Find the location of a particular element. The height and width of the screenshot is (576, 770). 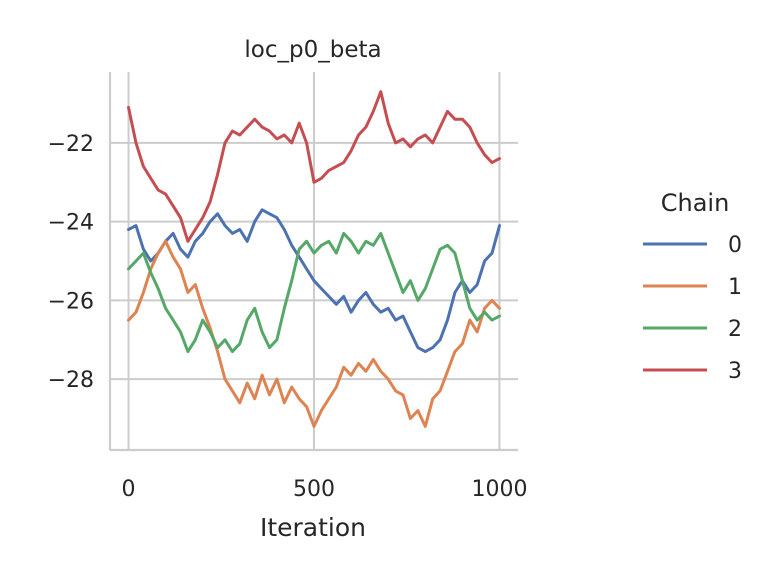

legend-label-2: 2 is located at coordinates (735, 329).